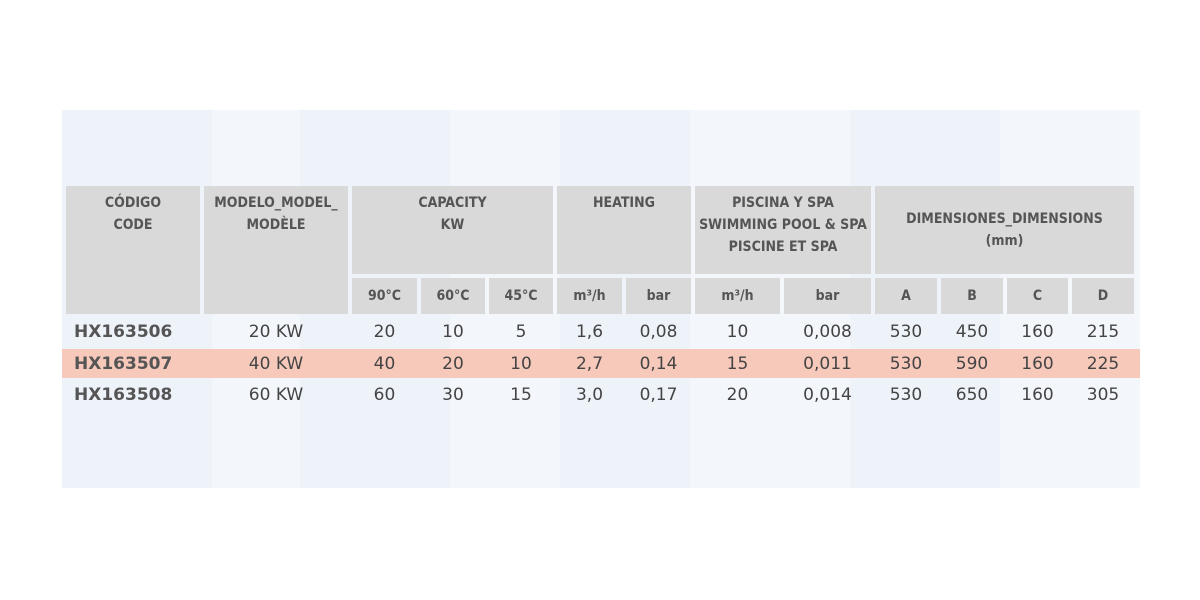 Image resolution: width=1200 pixels, height=600 pixels. Describe the element at coordinates (737, 332) in the screenshot. I see `cell-pool-m3h: 10` at that location.